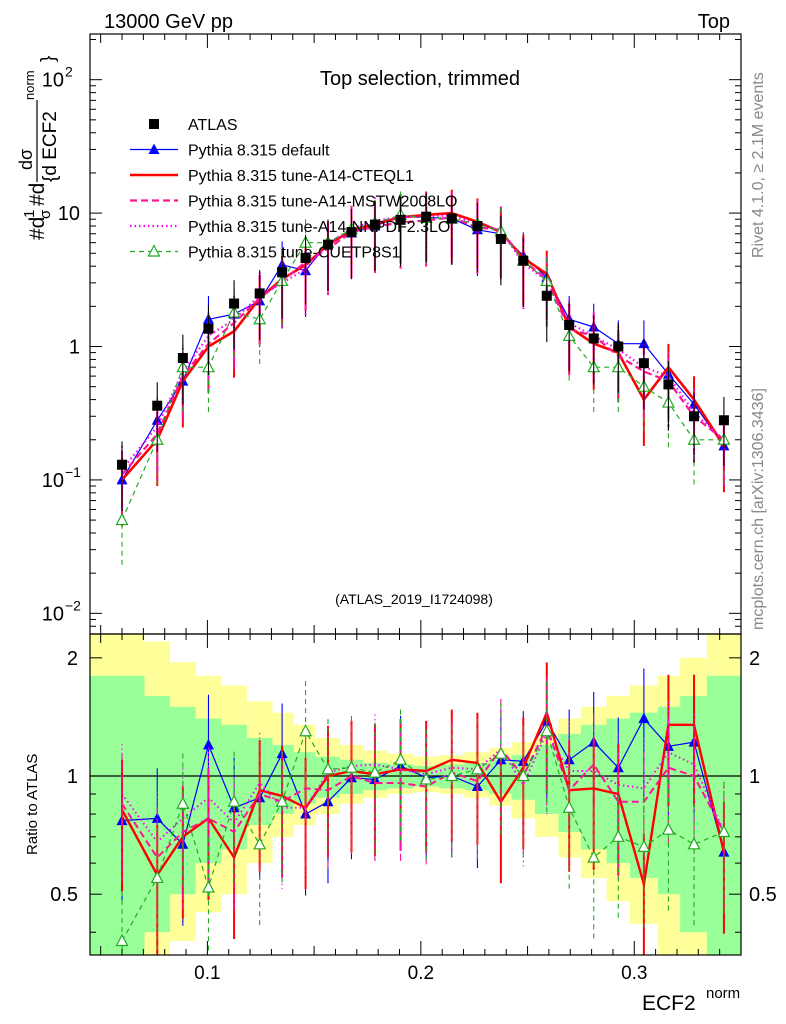 The width and height of the screenshot is (786, 1024). I want to click on legend-entry: ATLAS, so click(193, 125).